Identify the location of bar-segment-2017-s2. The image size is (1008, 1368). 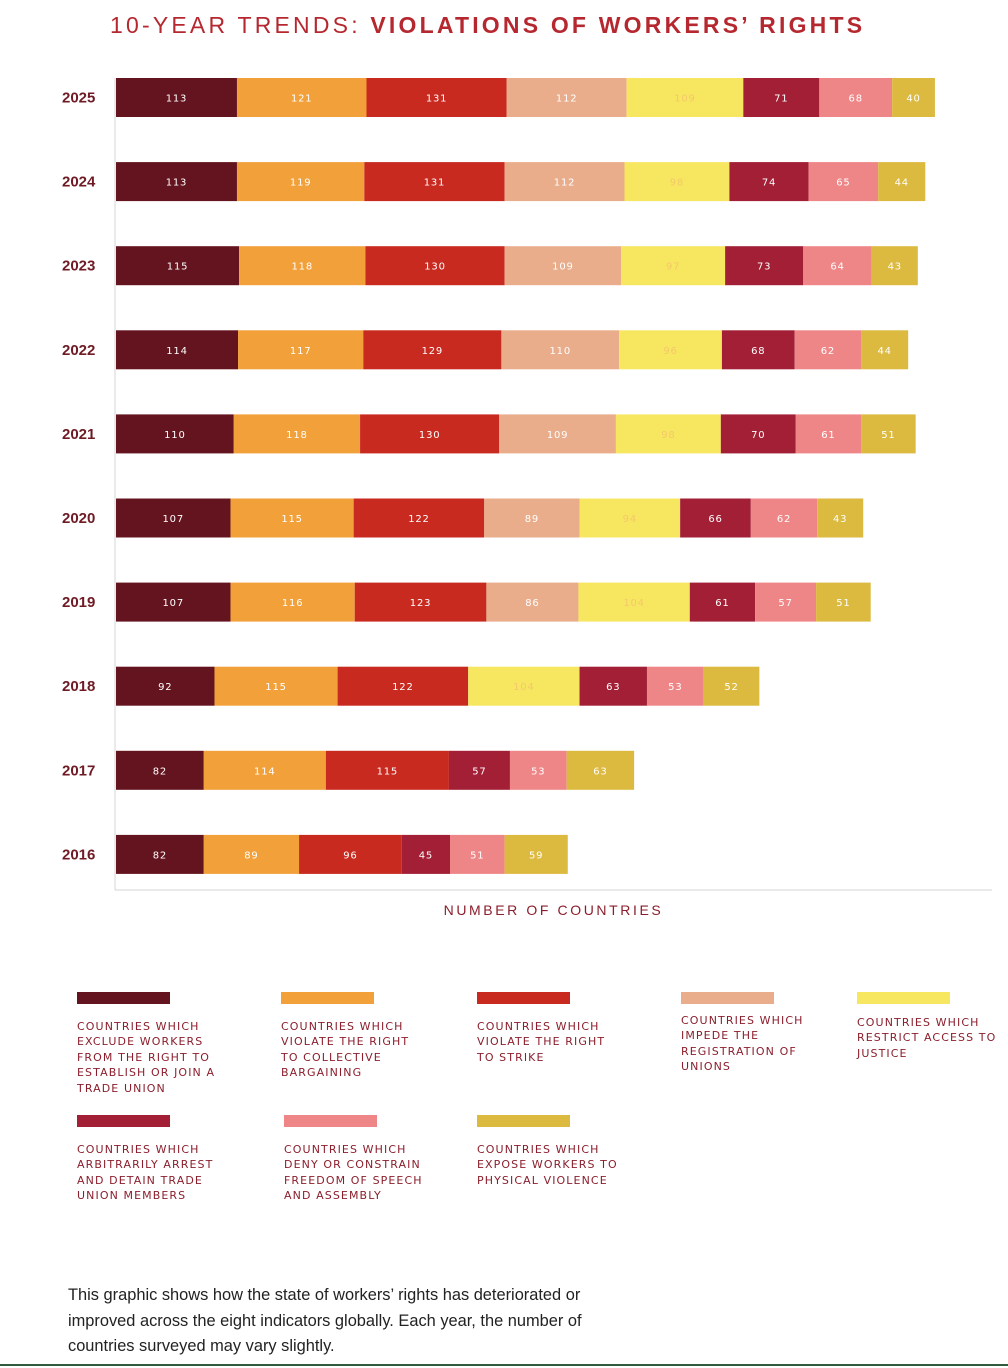
(264, 770).